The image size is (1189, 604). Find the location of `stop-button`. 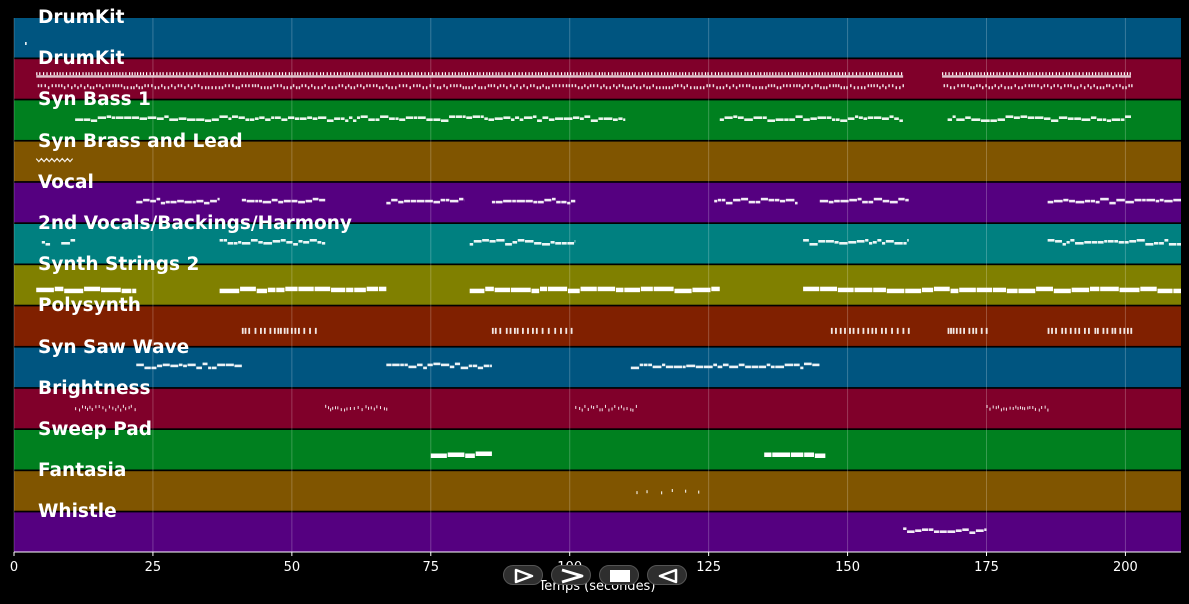

stop-button is located at coordinates (619, 575).